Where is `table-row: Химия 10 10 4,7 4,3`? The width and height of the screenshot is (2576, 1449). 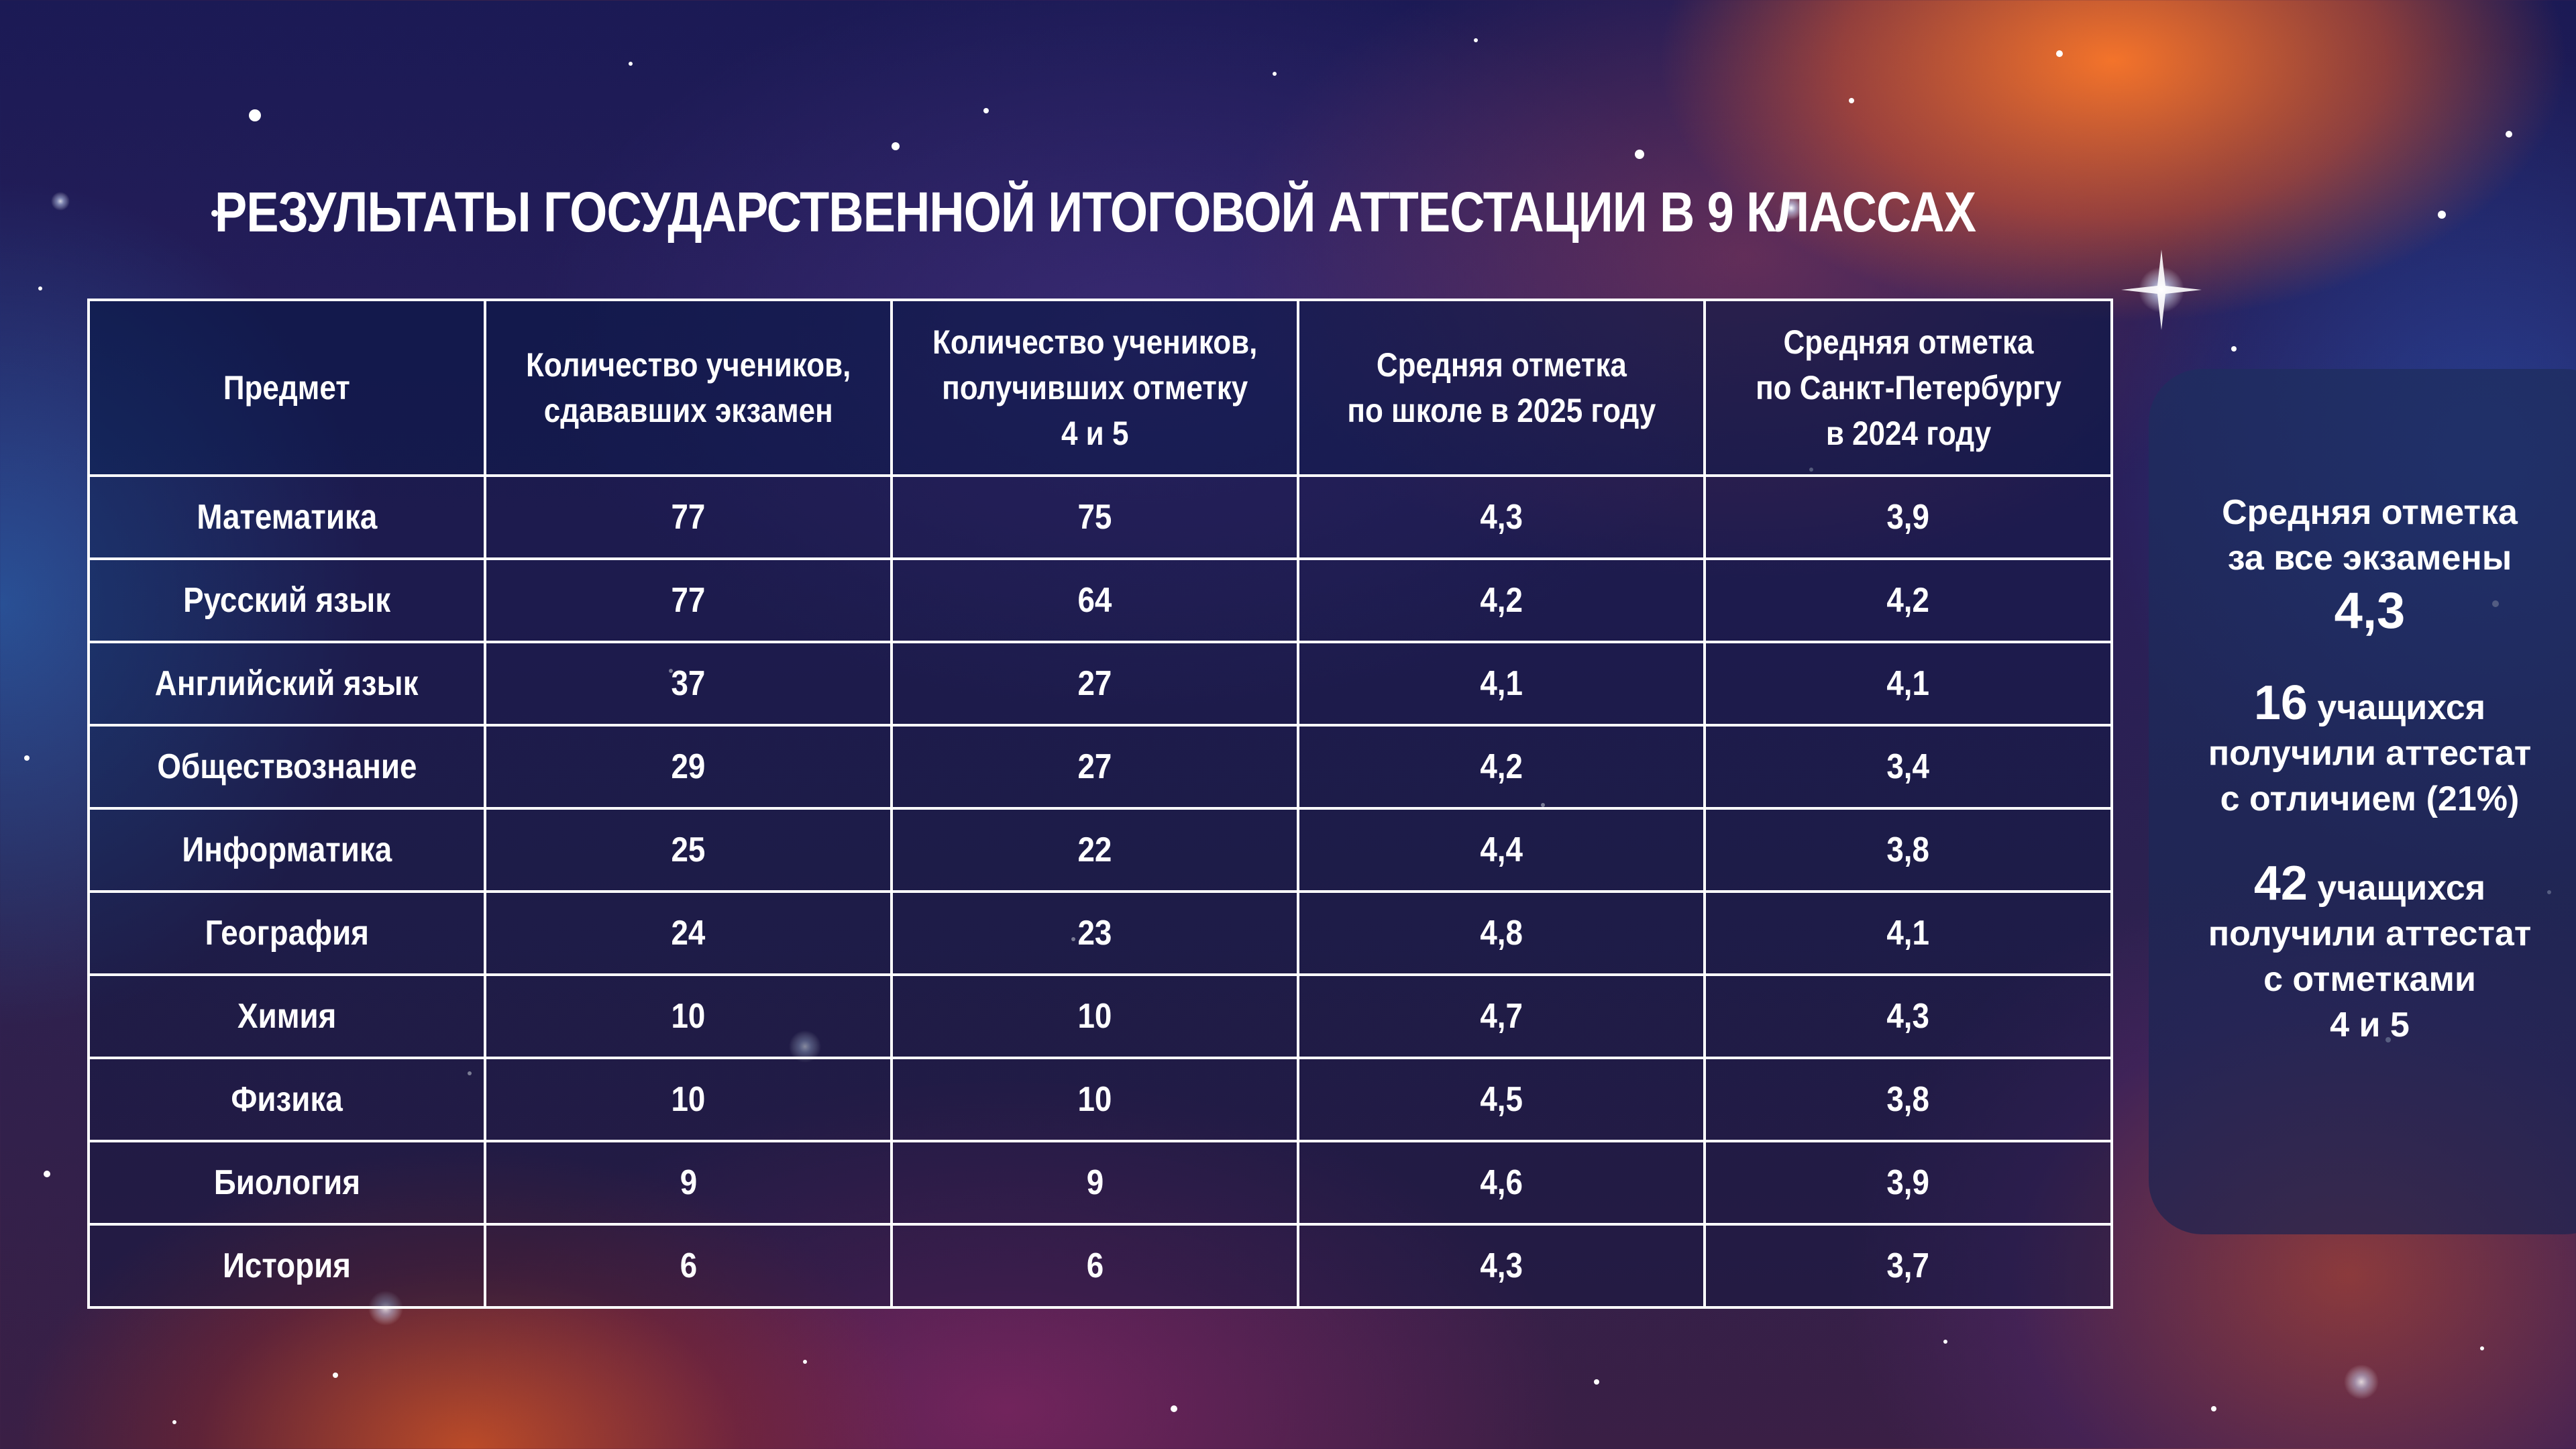
table-row: Химия 10 10 4,7 4,3 is located at coordinates (1100, 1016).